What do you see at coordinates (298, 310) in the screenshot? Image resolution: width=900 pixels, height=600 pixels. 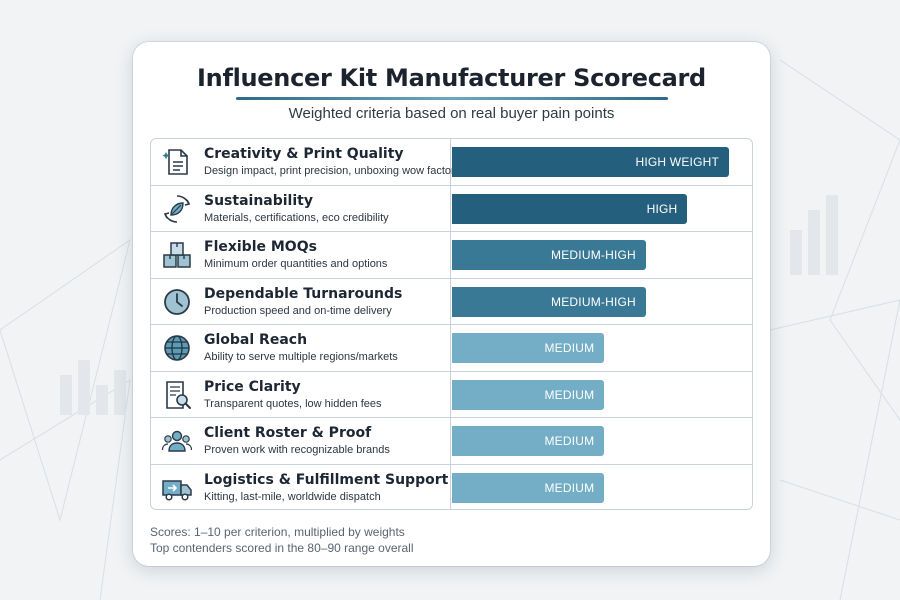 I see `criterion-description: Production speed and on-time delivery` at bounding box center [298, 310].